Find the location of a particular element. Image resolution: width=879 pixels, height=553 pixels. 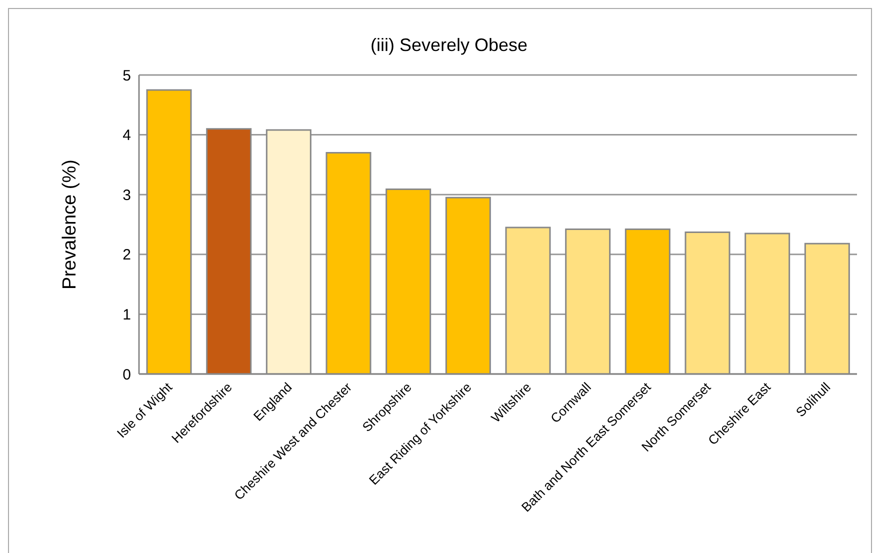

y-tick-label: 5 is located at coordinates (126, 75).